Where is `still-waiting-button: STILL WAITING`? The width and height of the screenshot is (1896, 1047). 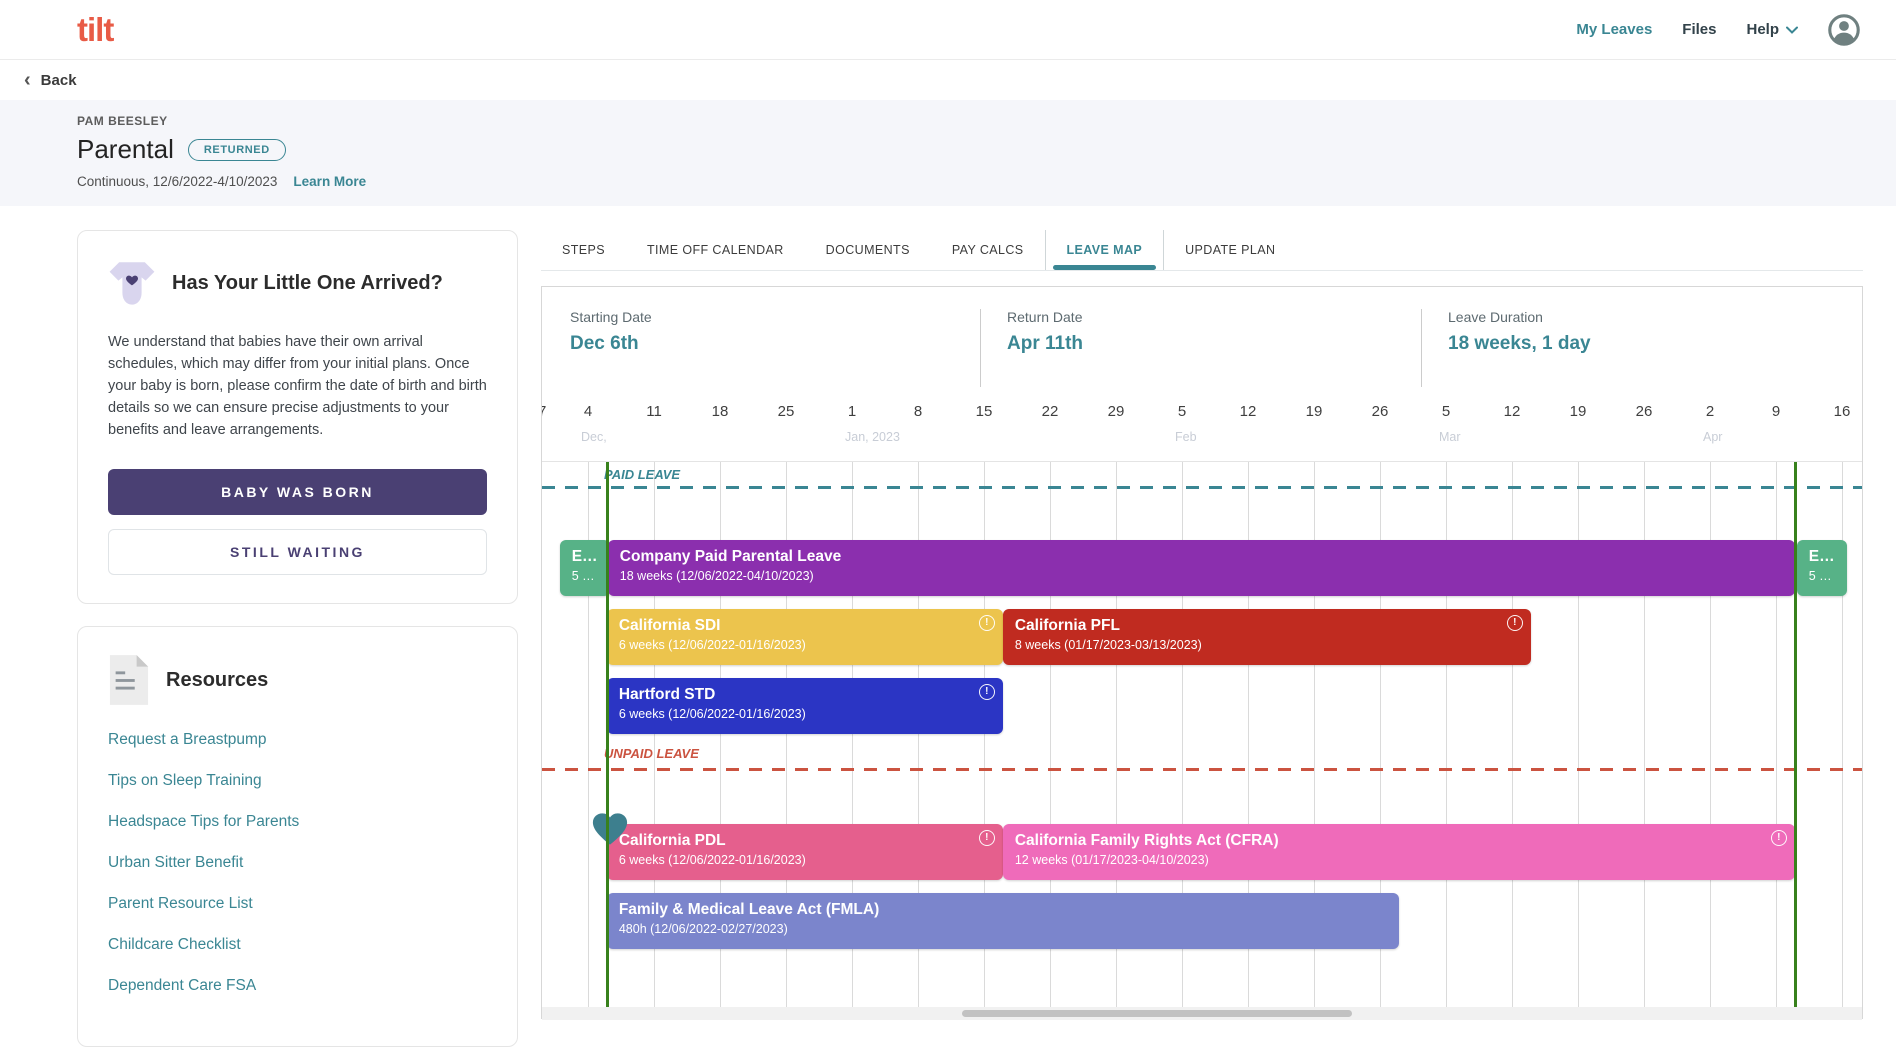
still-waiting-button: STILL WAITING is located at coordinates (297, 552).